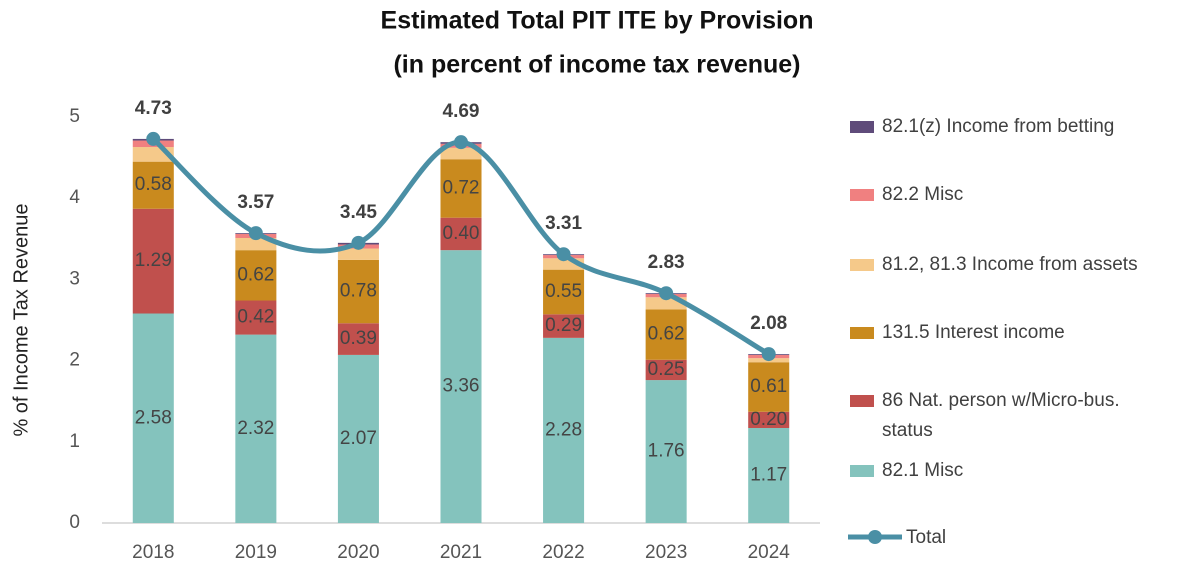  I want to click on legend-label: 81.2, 81.3 Income from assets, so click(1010, 264).